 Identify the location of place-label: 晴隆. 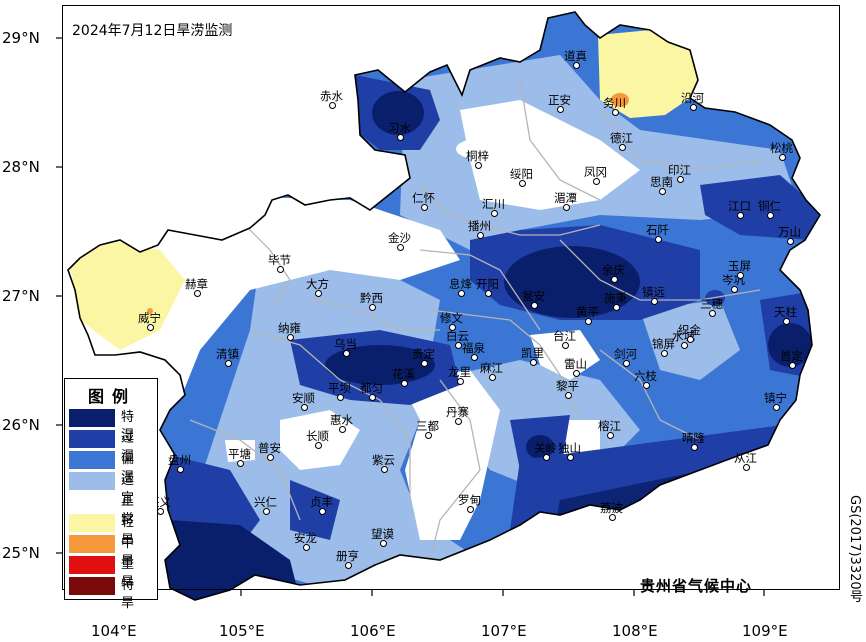
(693, 438).